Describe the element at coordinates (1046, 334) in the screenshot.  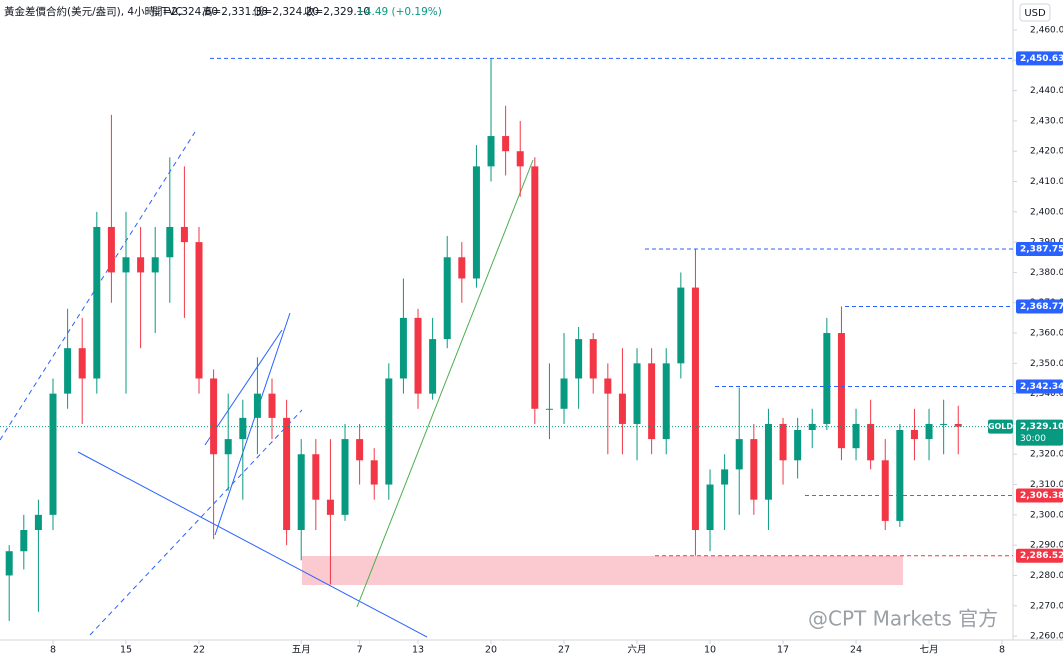
I see `y-tick-label: 2,360.00` at that location.